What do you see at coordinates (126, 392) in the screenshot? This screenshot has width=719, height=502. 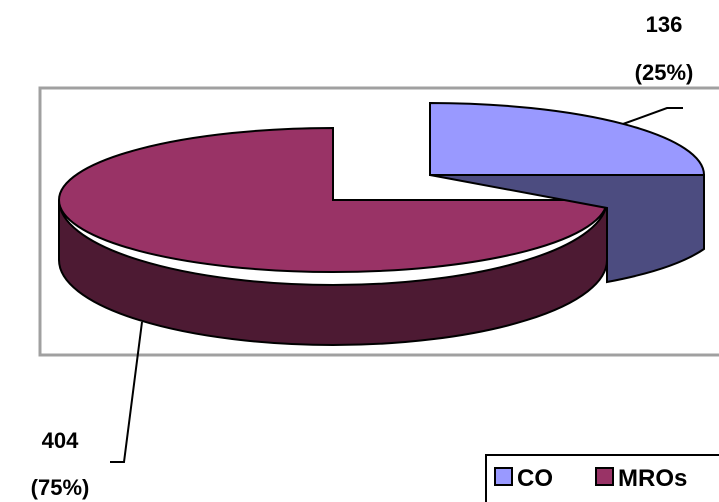 I see `leader-line-mros` at bounding box center [126, 392].